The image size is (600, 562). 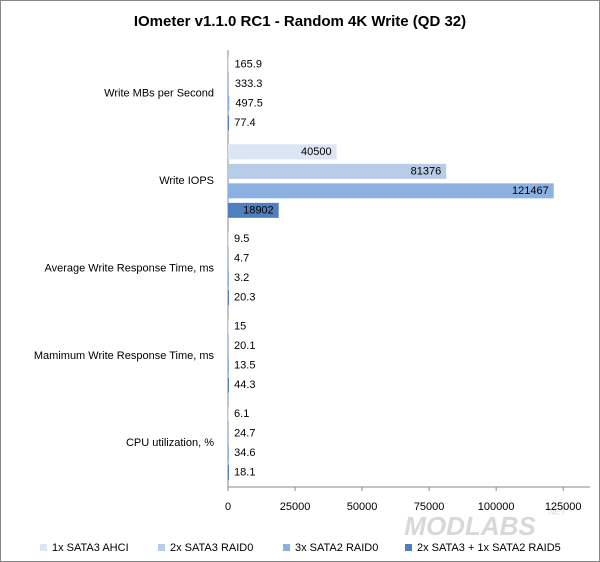 What do you see at coordinates (336, 548) in the screenshot?
I see `legend-label: 3x SATA2 RAID0` at bounding box center [336, 548].